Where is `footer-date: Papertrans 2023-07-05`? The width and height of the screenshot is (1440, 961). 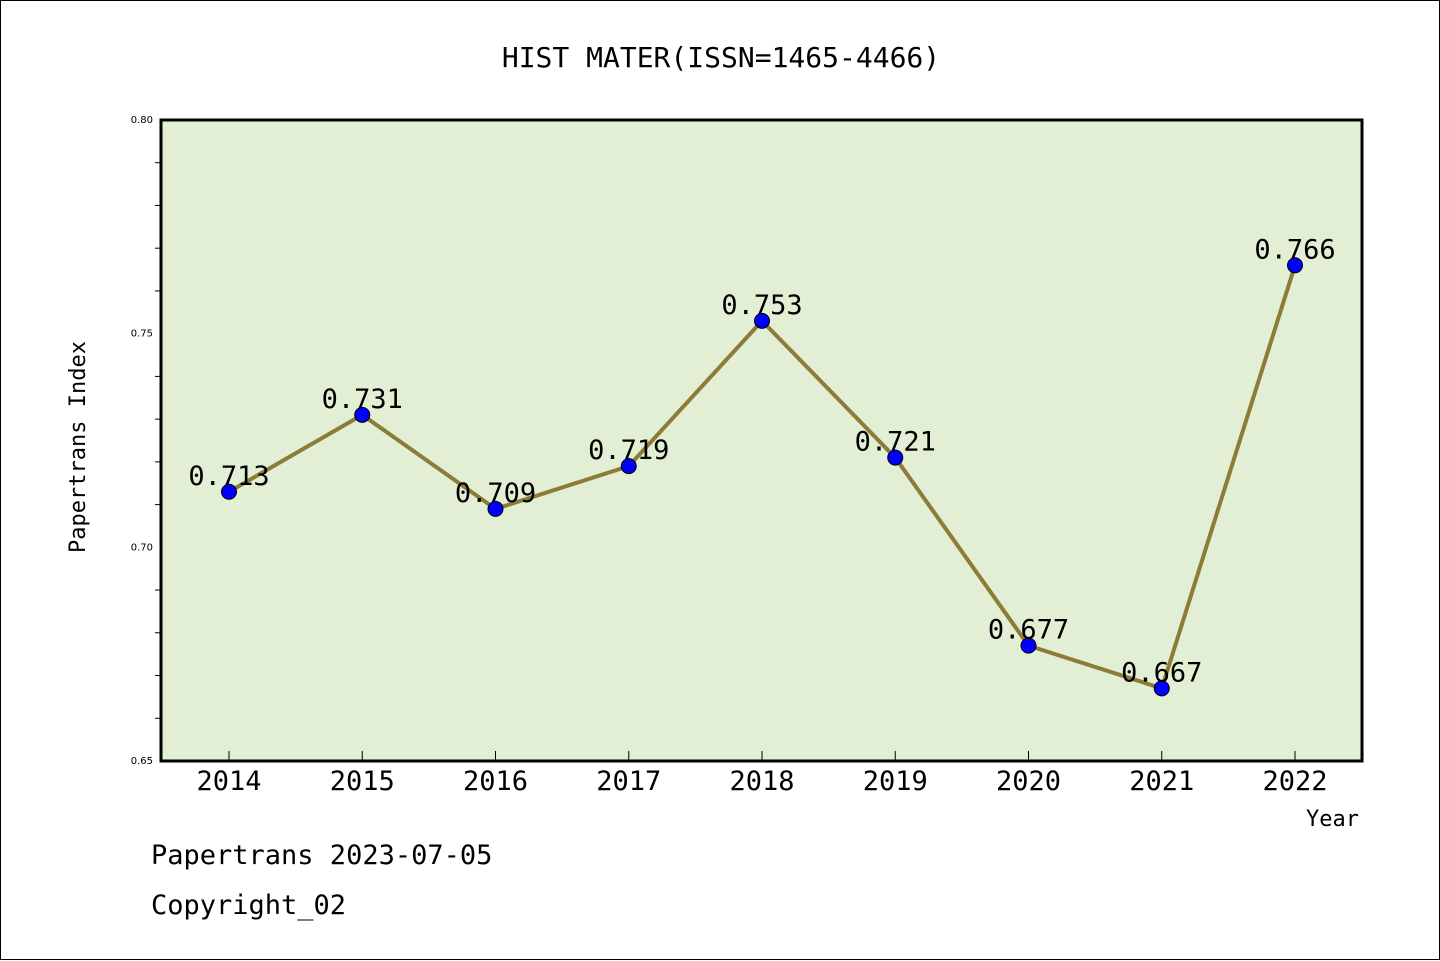
footer-date: Papertrans 2023-07-05 is located at coordinates (321, 855).